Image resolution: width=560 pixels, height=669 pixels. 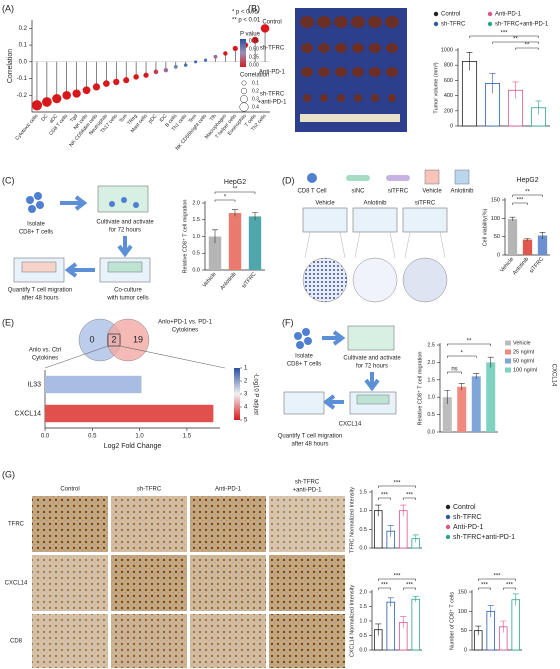 I want to click on chart-title: HepG2, so click(x=235, y=182).